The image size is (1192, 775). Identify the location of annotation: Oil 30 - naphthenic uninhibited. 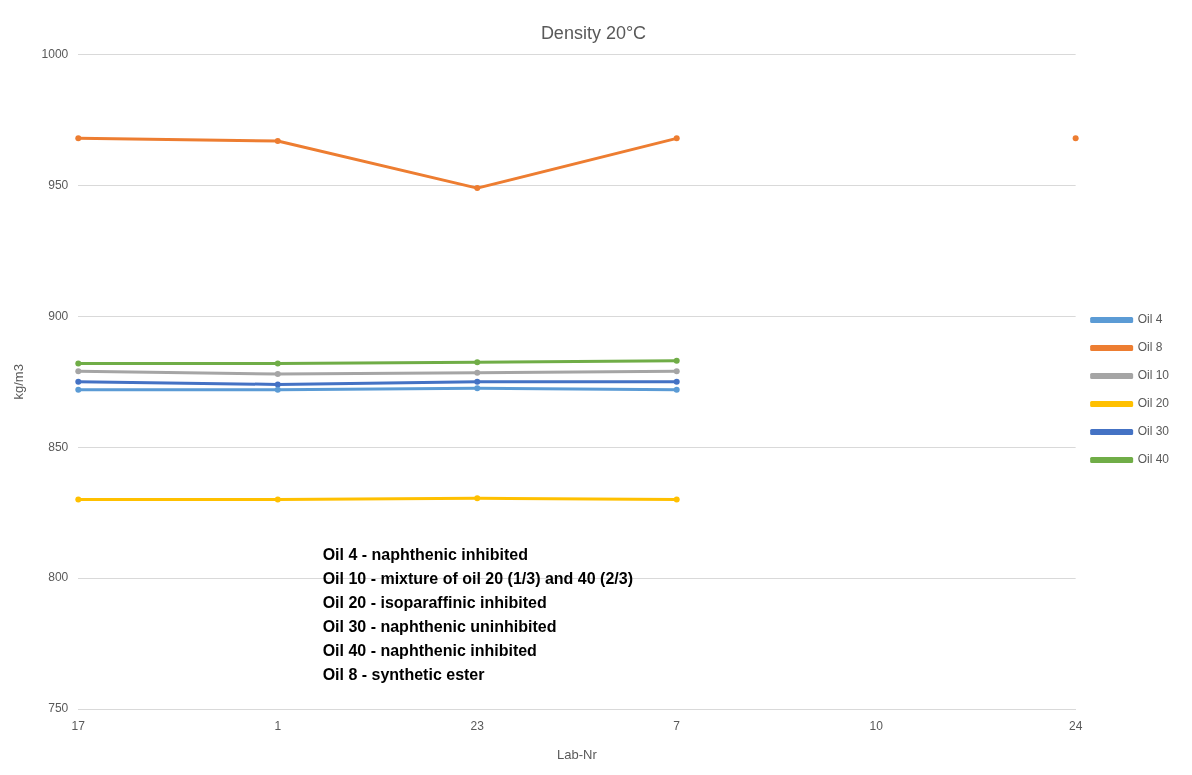
(439, 626).